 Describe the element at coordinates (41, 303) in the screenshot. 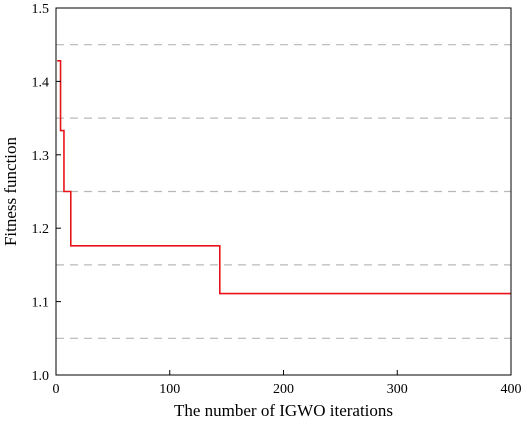

I see `y-tick-label: 1.1` at that location.